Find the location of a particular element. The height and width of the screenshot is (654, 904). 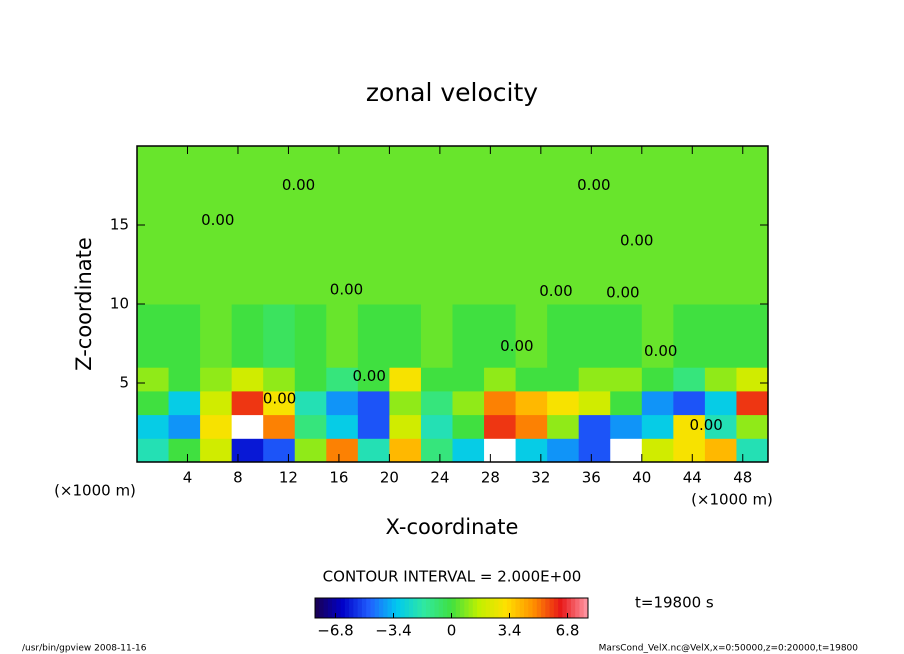

footer-left: /usr/bin/gpview 2008-11-16 is located at coordinates (84, 649).